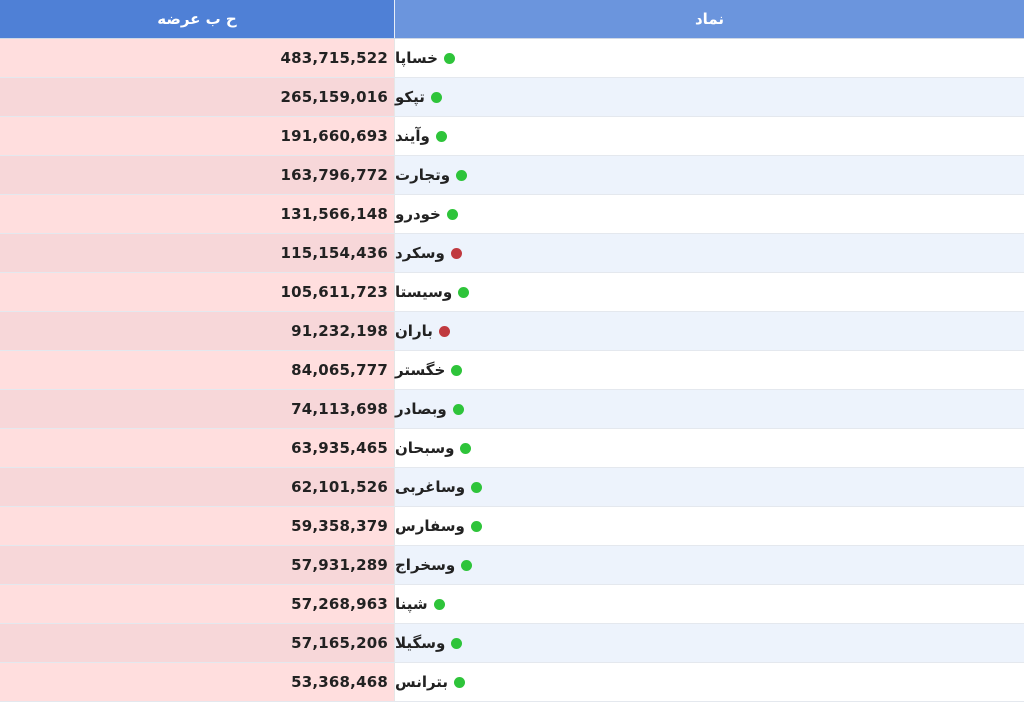 This screenshot has height=703, width=1024. What do you see at coordinates (197, 370) in the screenshot?
I see `supply-volume-cell: 84,065,777` at bounding box center [197, 370].